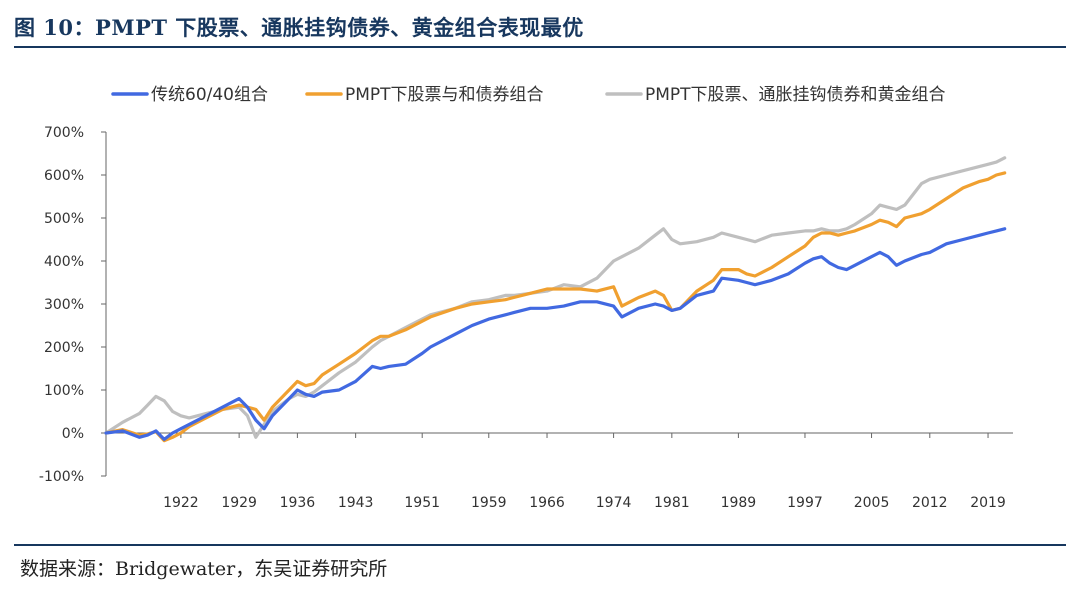  I want to click on title-divider, so click(540, 47).